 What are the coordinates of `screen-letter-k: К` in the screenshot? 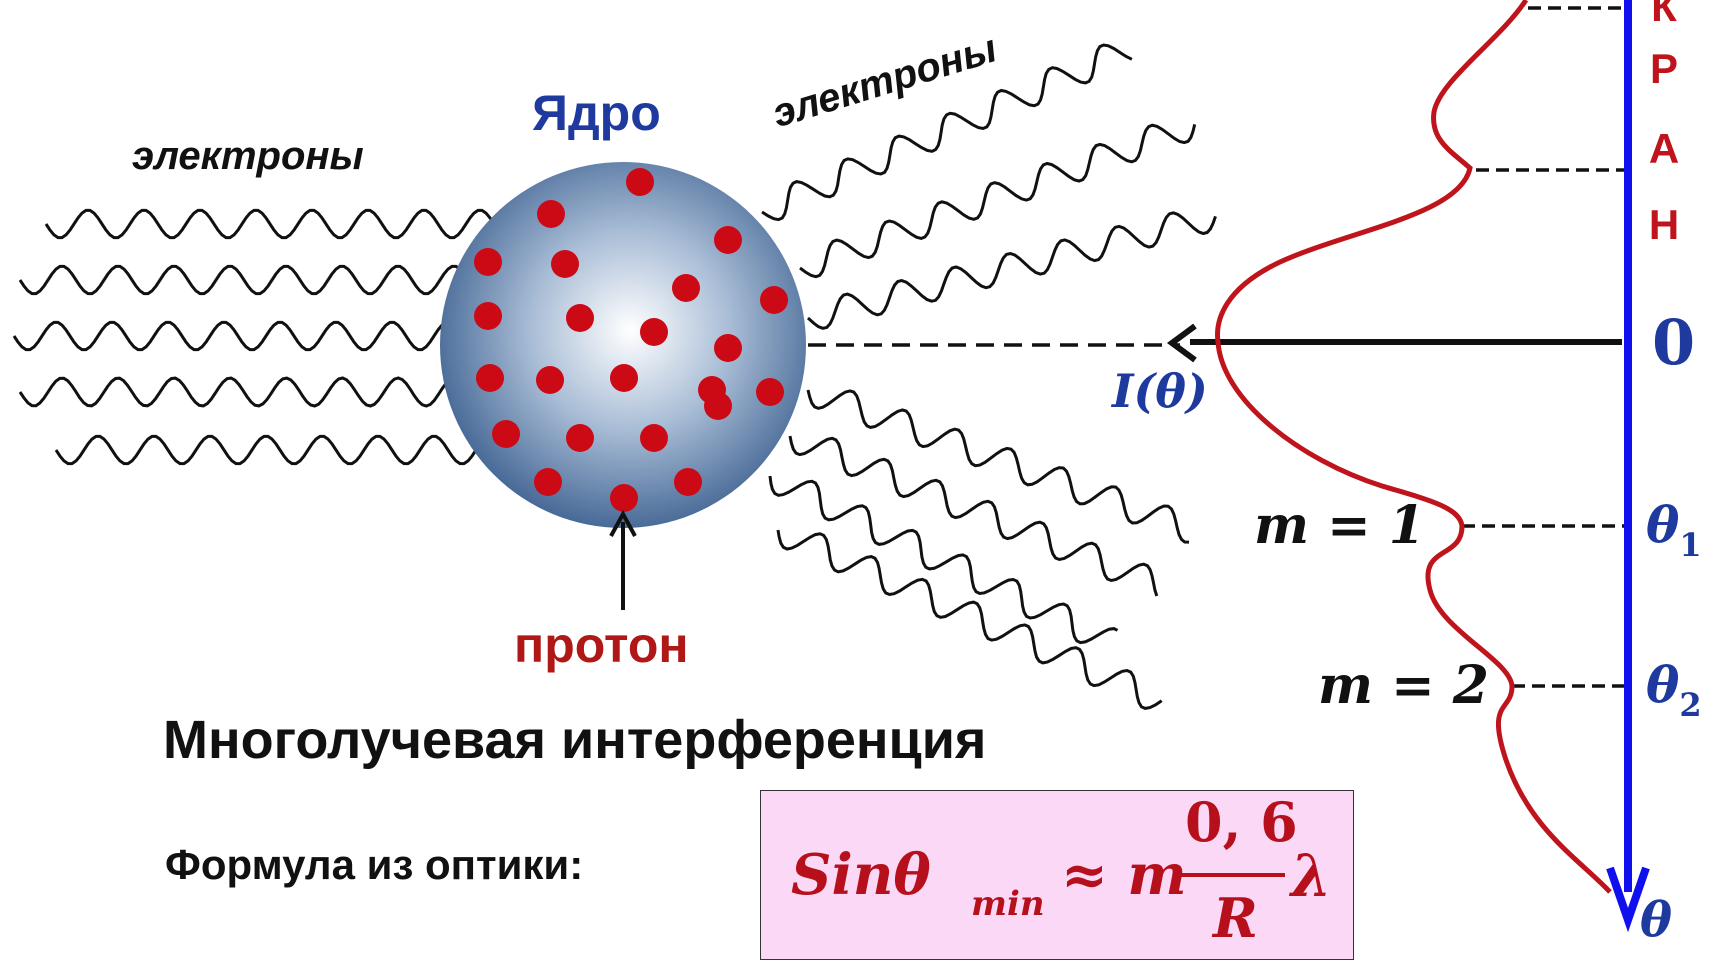 It's located at (1664, 15).